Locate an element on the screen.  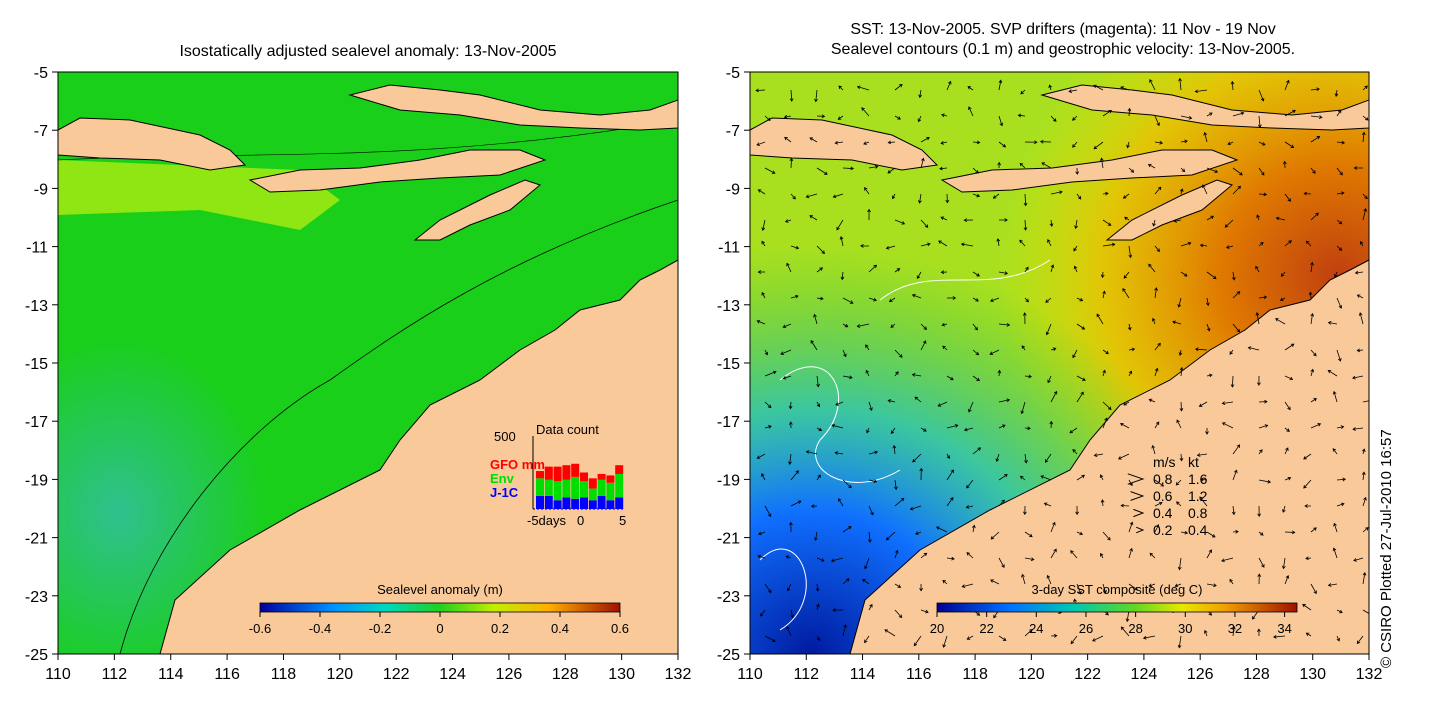
y-tick-label: -19 is located at coordinates (36, 480).